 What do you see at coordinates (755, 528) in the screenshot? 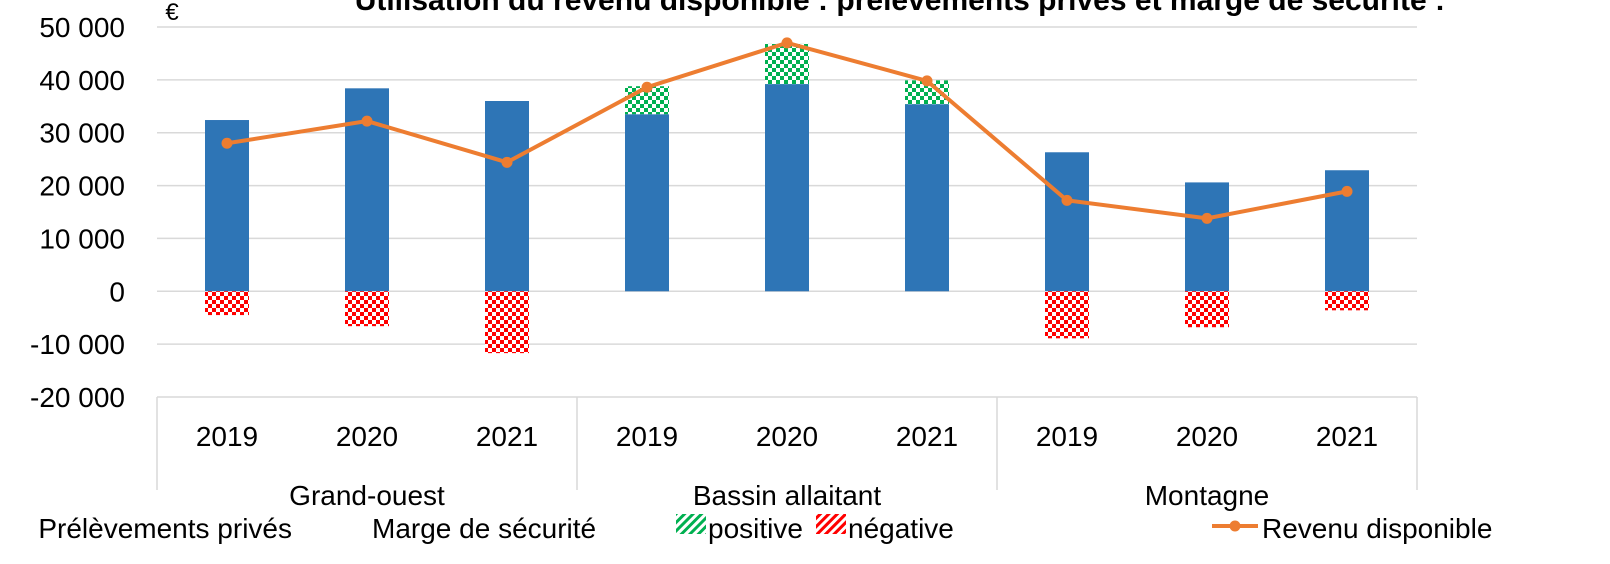
I see `legend-label: positive` at bounding box center [755, 528].